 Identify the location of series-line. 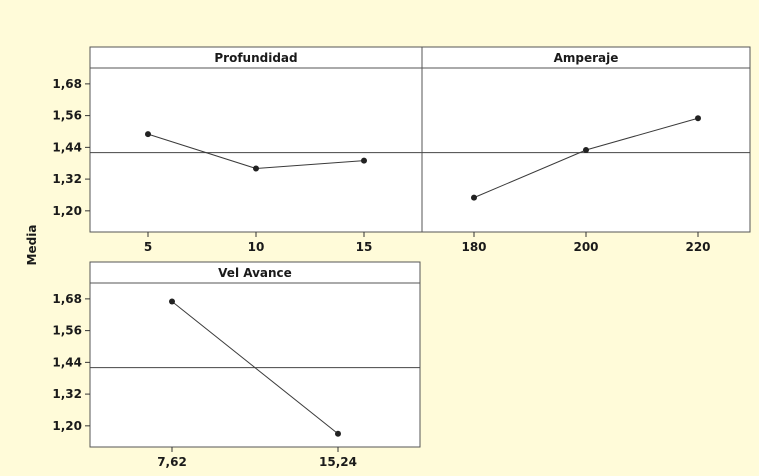
(255, 368).